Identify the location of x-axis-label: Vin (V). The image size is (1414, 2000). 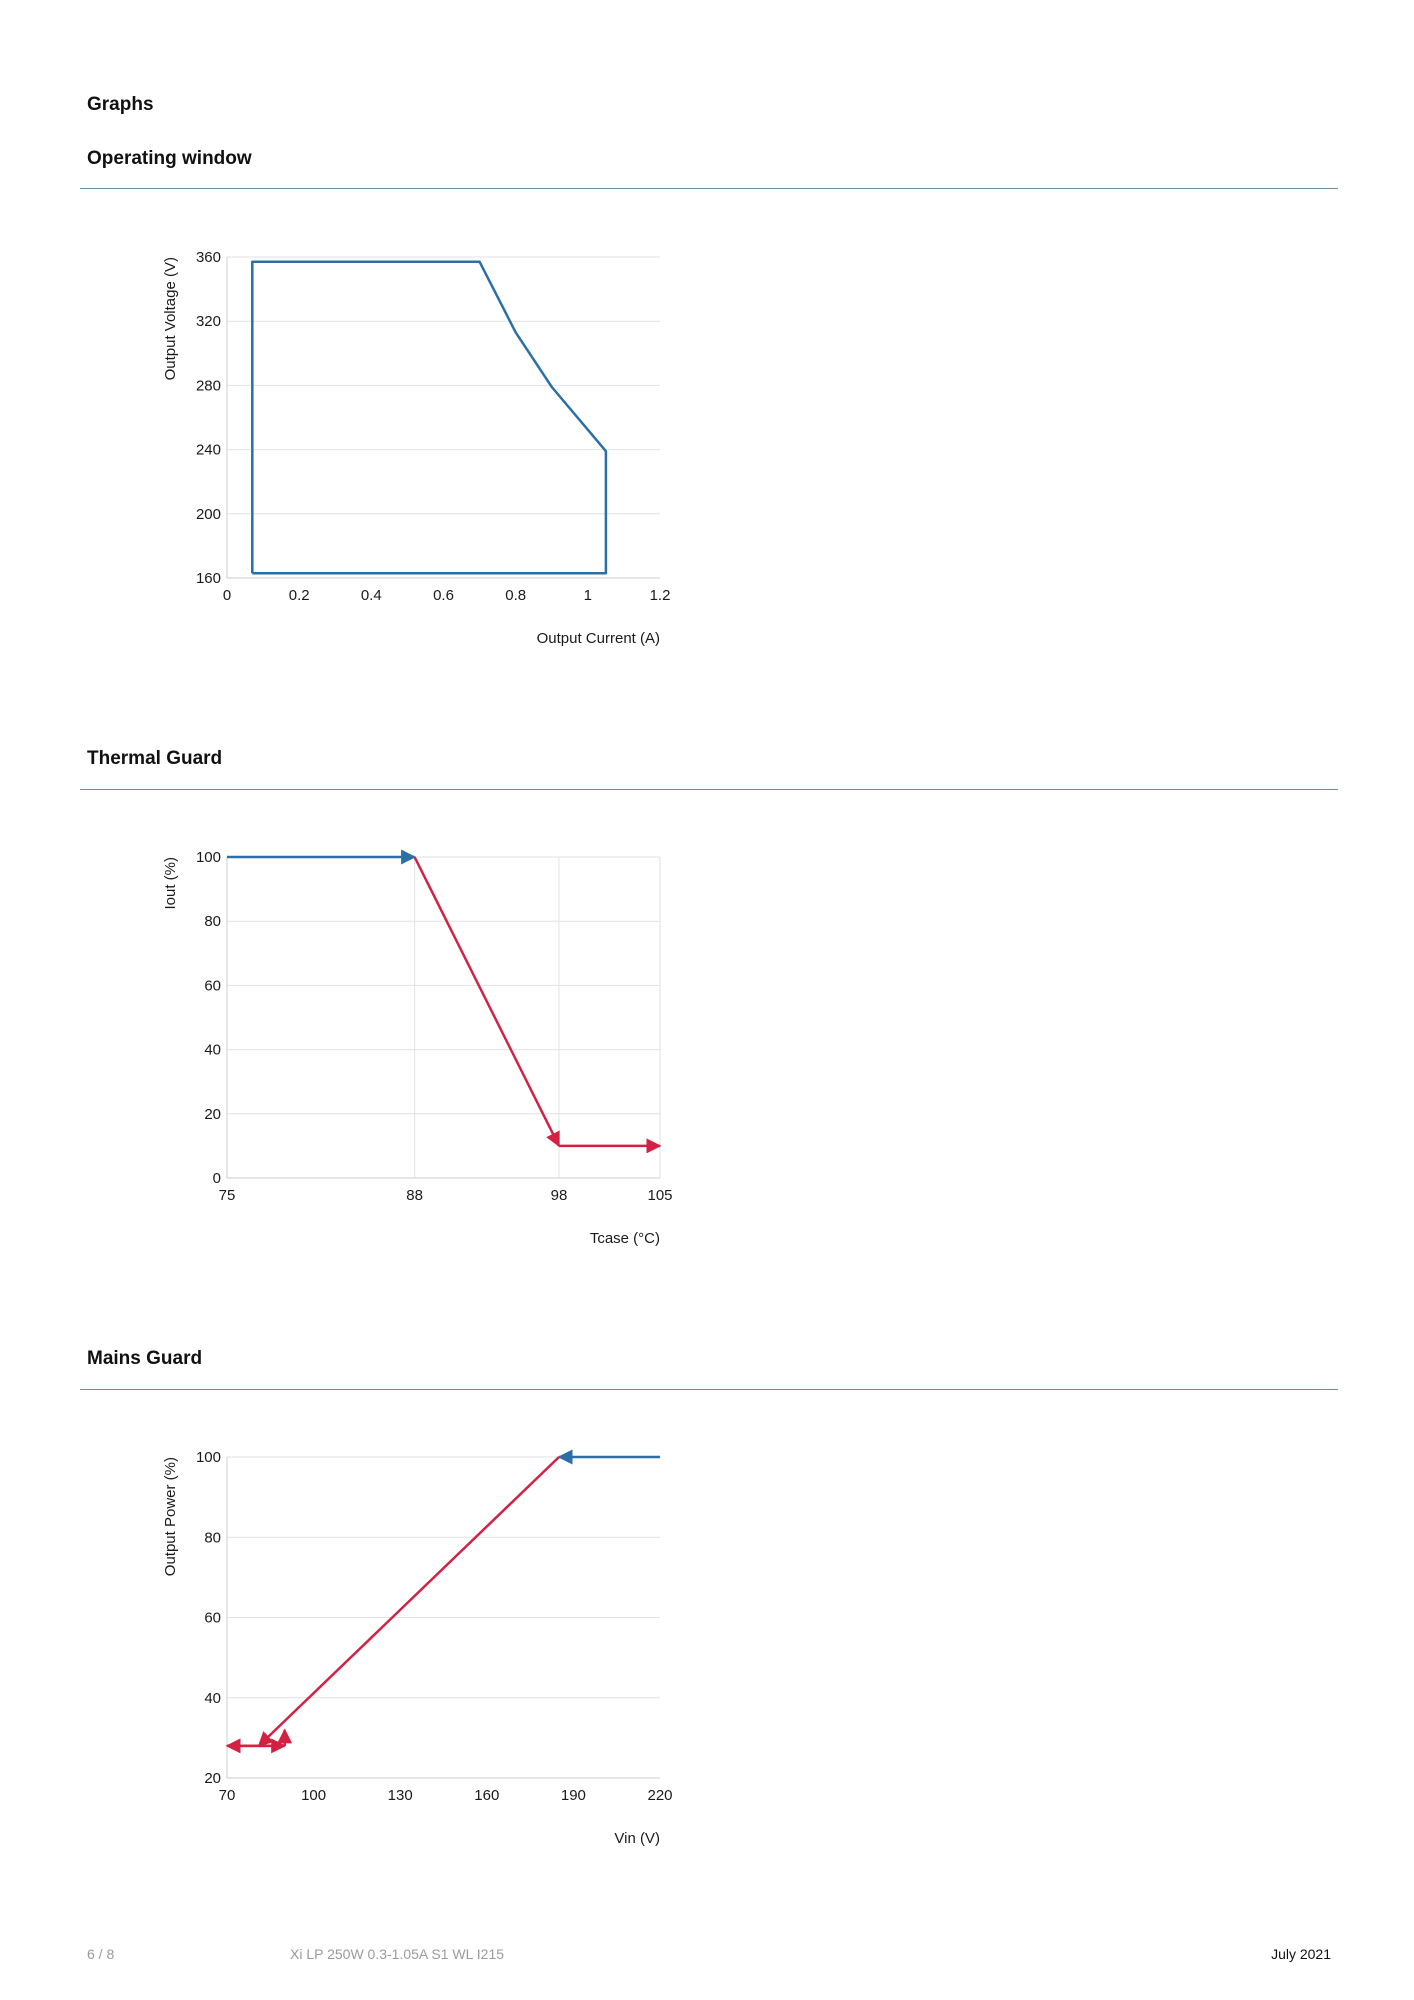
(637, 1838).